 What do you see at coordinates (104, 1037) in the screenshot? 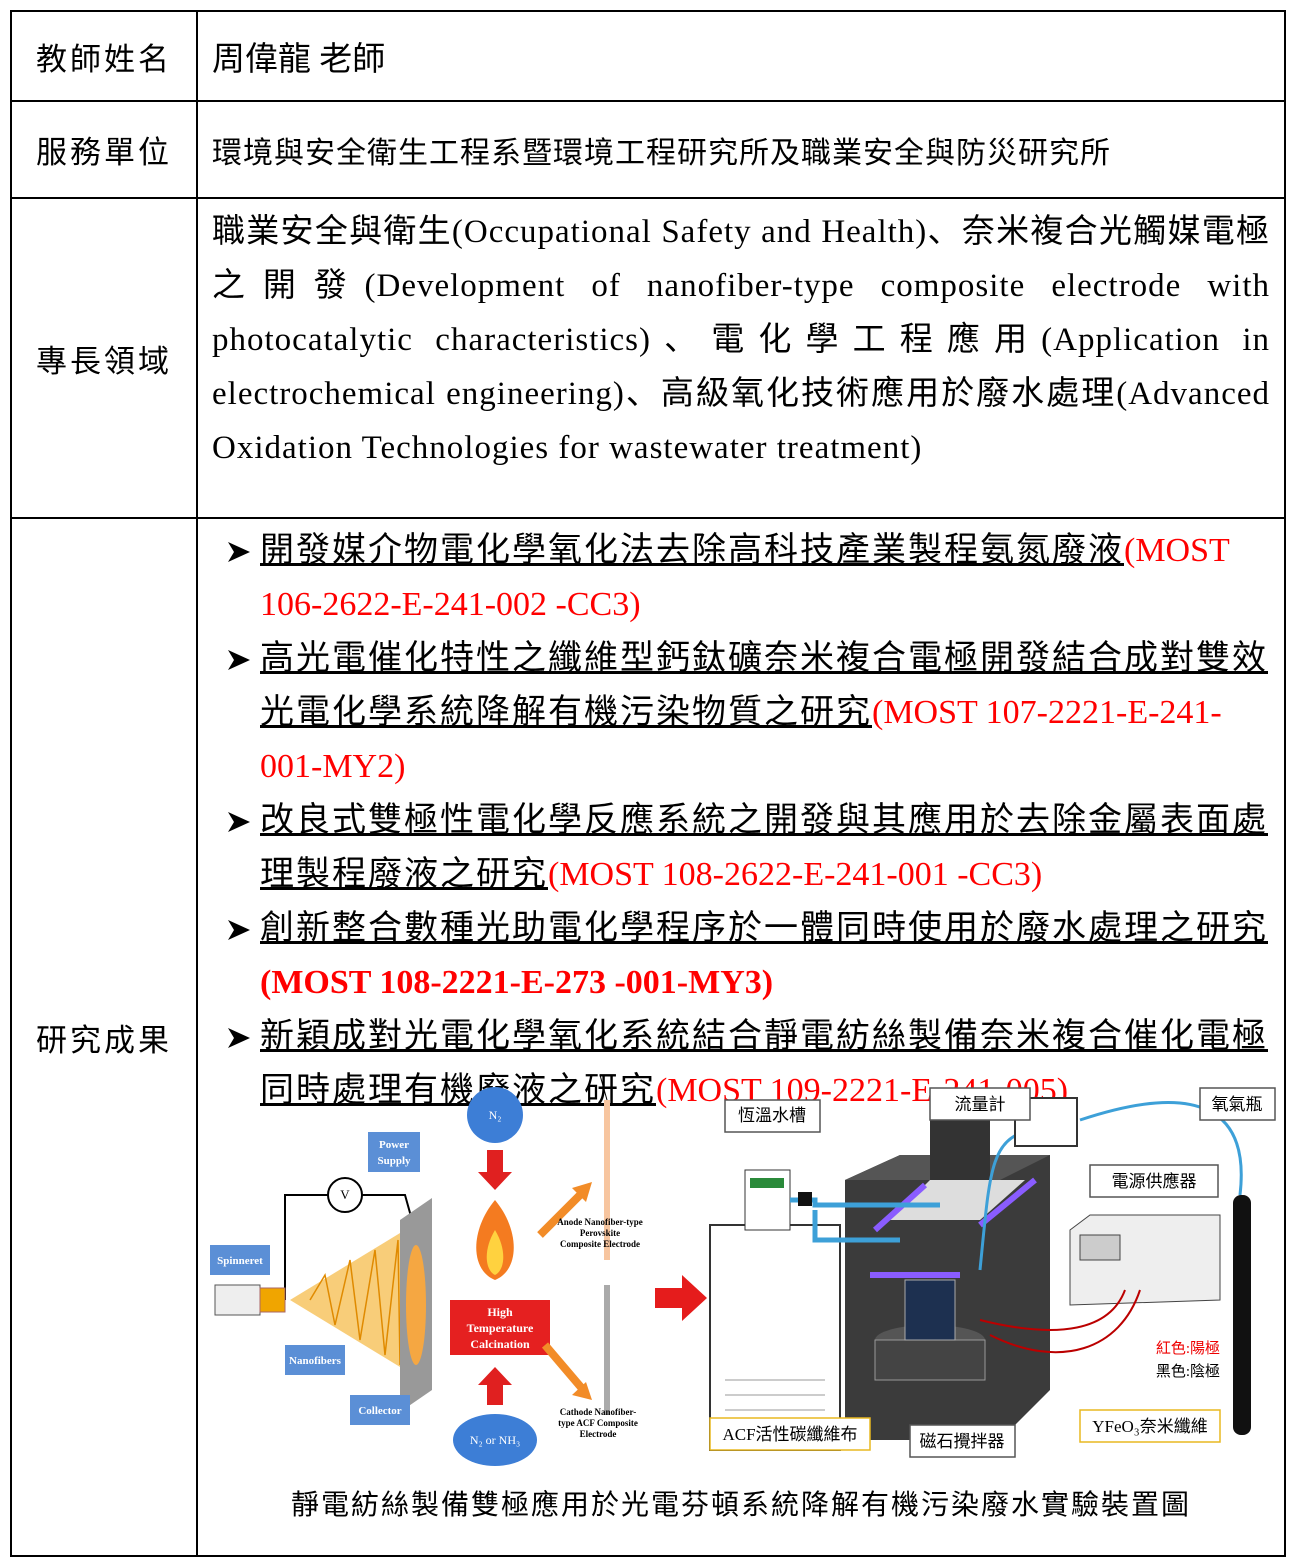
I see `row-label: 研究成果` at bounding box center [104, 1037].